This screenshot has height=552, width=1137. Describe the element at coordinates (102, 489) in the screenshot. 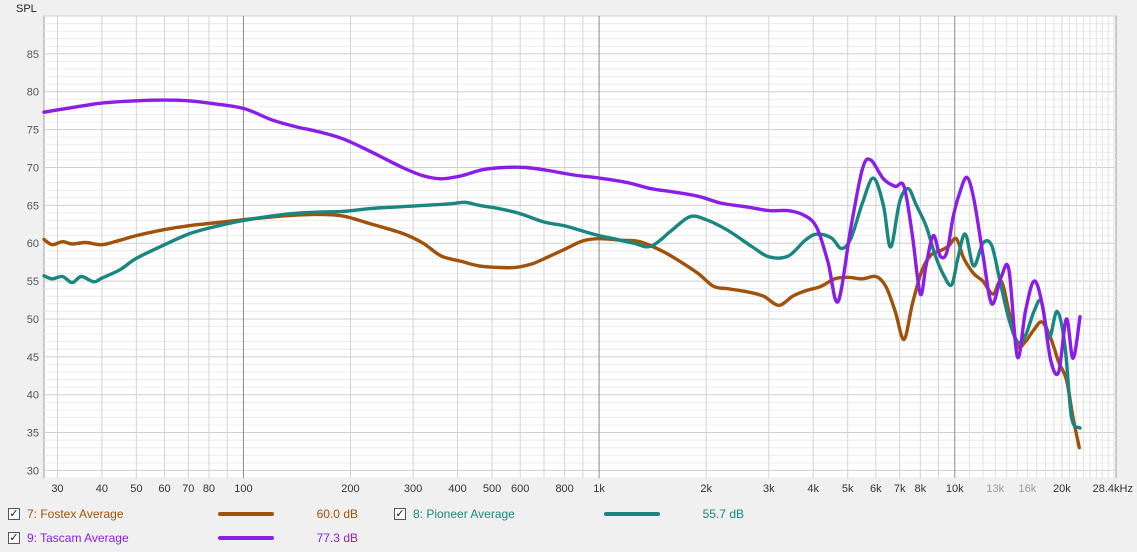

I see `x-tick-label: 40` at that location.